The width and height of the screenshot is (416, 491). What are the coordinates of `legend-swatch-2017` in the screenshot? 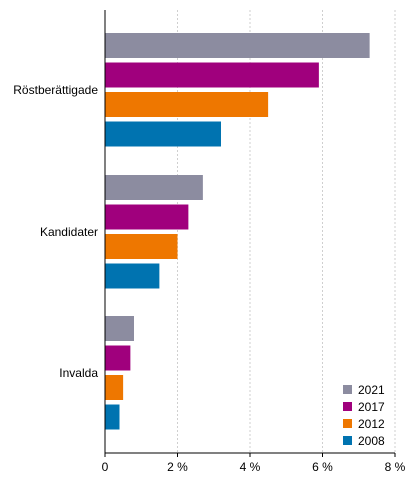 It's located at (347, 406).